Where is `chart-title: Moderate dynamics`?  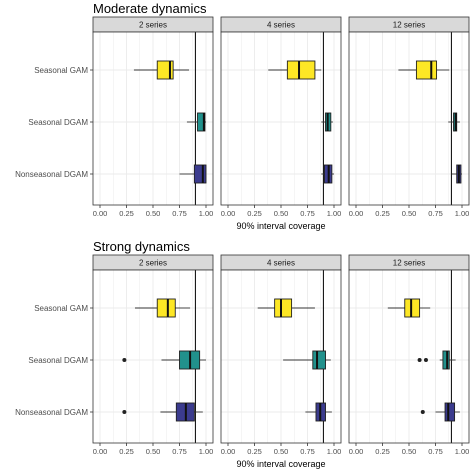
chart-title: Moderate dynamics is located at coordinates (150, 8).